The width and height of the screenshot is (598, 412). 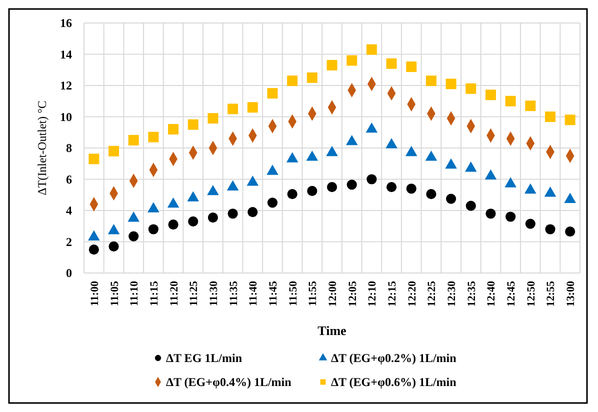 What do you see at coordinates (392, 293) in the screenshot?
I see `x-tick-label: 12:15` at bounding box center [392, 293].